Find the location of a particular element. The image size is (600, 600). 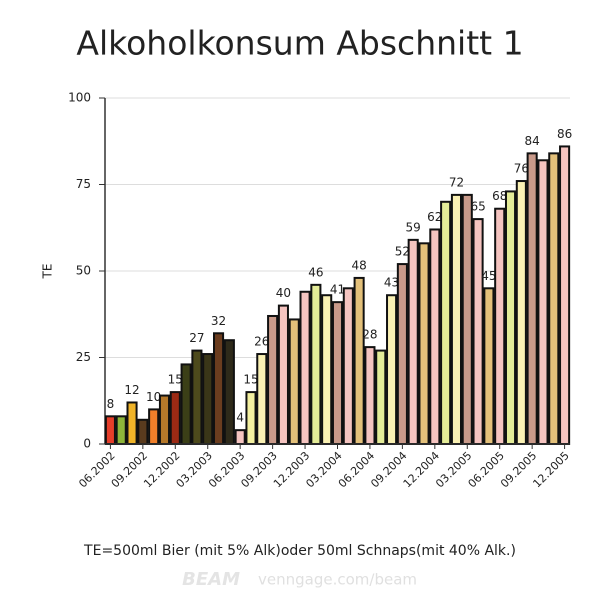

data-label: 41 is located at coordinates (337, 290).